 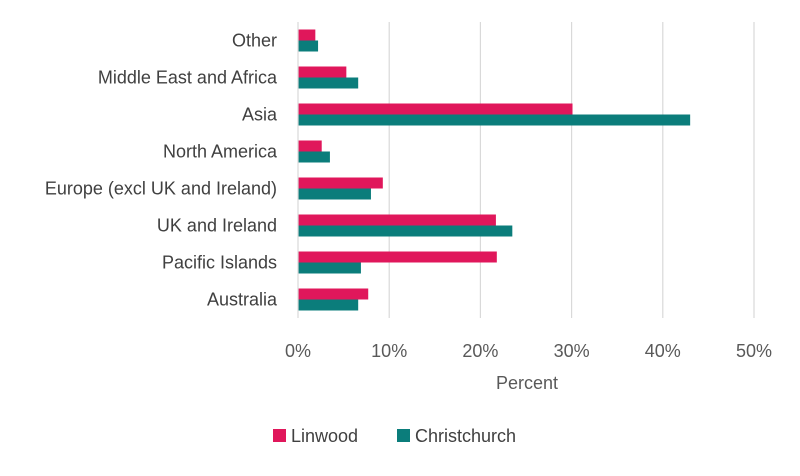 I want to click on x-tick-label: 10%, so click(x=389, y=351).